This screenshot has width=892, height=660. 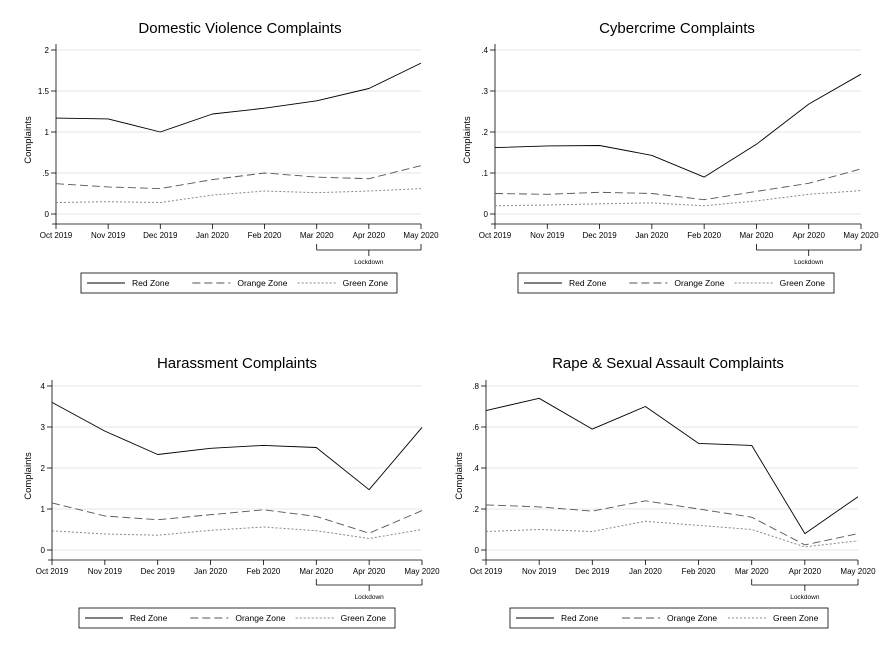 I want to click on chart-title: Rape & Sexual Assault Complaints, so click(x=668, y=363).